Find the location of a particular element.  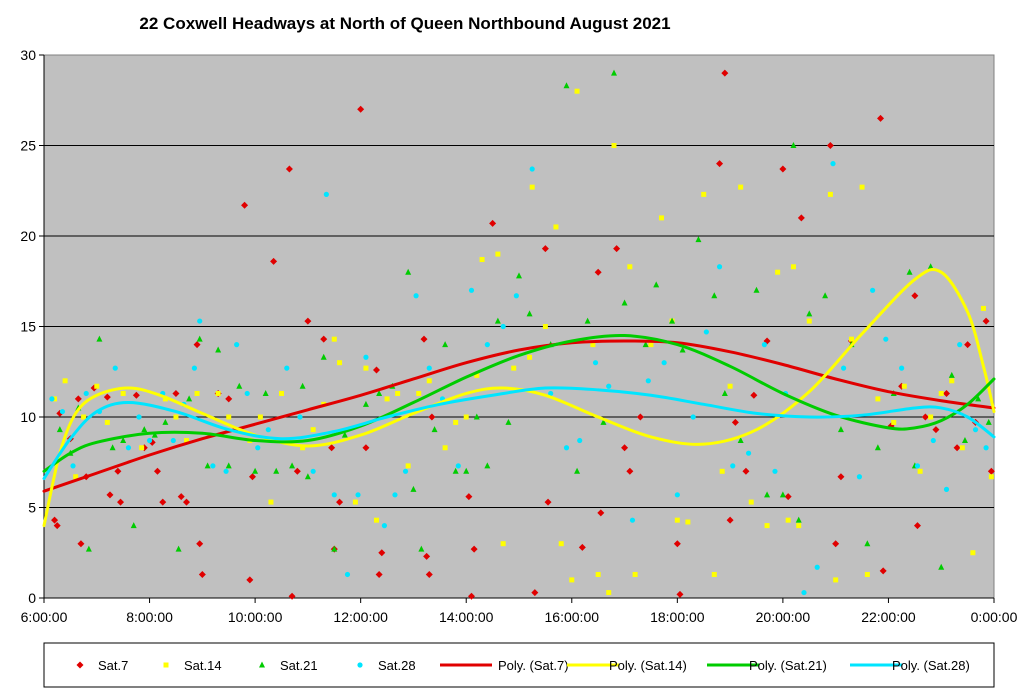

legend-label: Poly. (Sat.14) is located at coordinates (648, 665).